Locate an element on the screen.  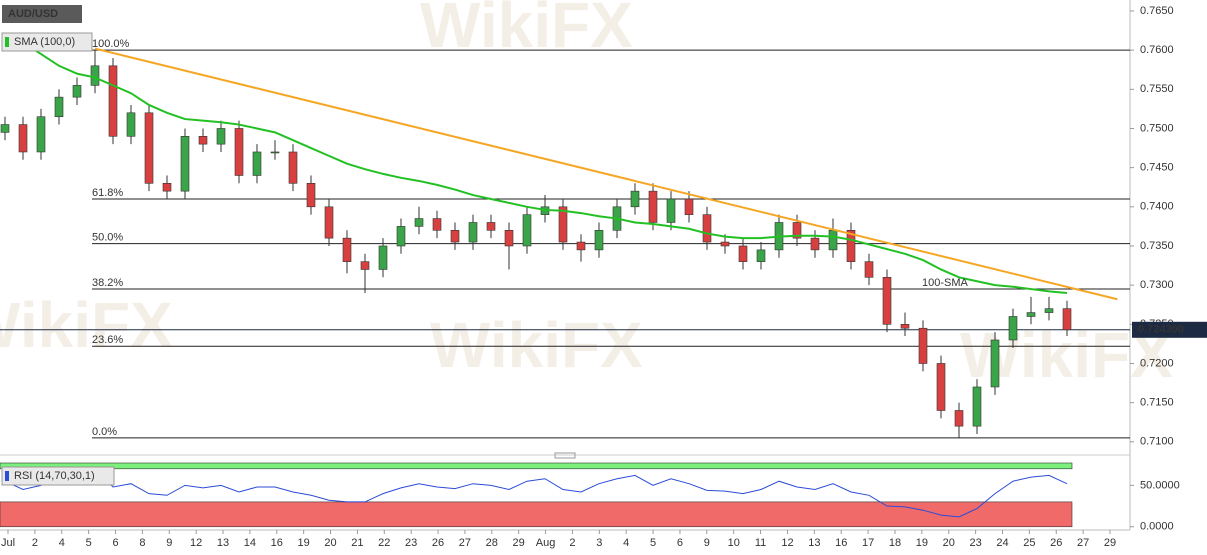
y-tick-label: 50.0000 is located at coordinates (1160, 485).